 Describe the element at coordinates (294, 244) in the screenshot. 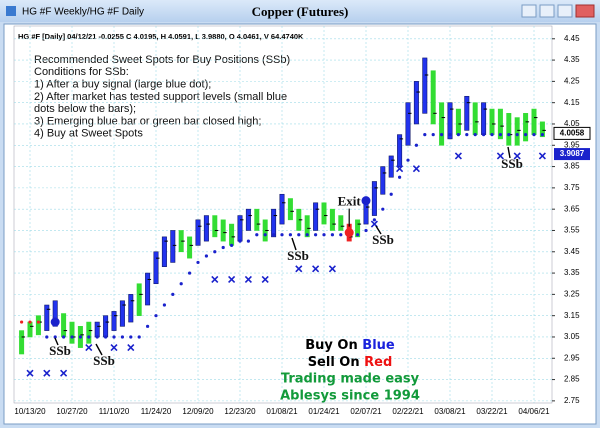

I see `ssb-arrow` at that location.